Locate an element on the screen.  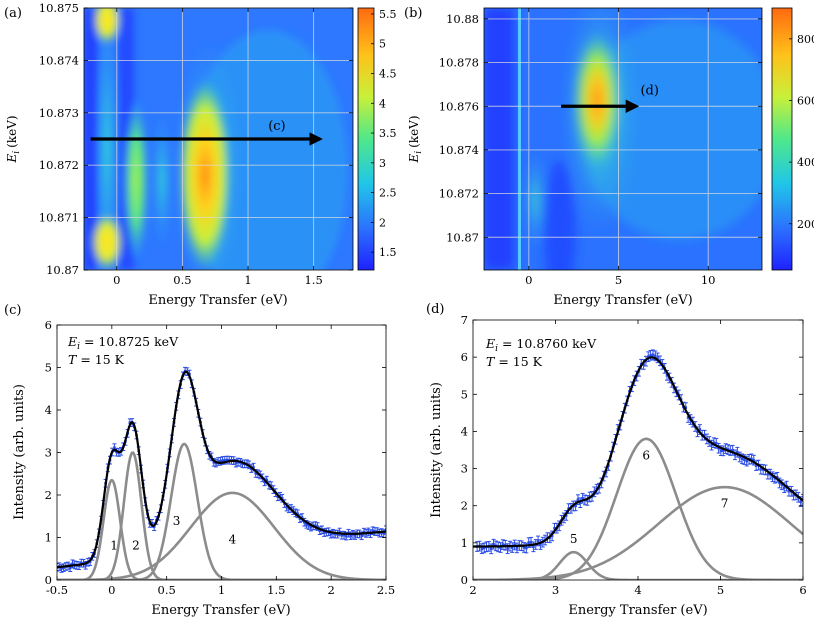
xlabel-d: Energy Transfer (eV) is located at coordinates (637, 610).